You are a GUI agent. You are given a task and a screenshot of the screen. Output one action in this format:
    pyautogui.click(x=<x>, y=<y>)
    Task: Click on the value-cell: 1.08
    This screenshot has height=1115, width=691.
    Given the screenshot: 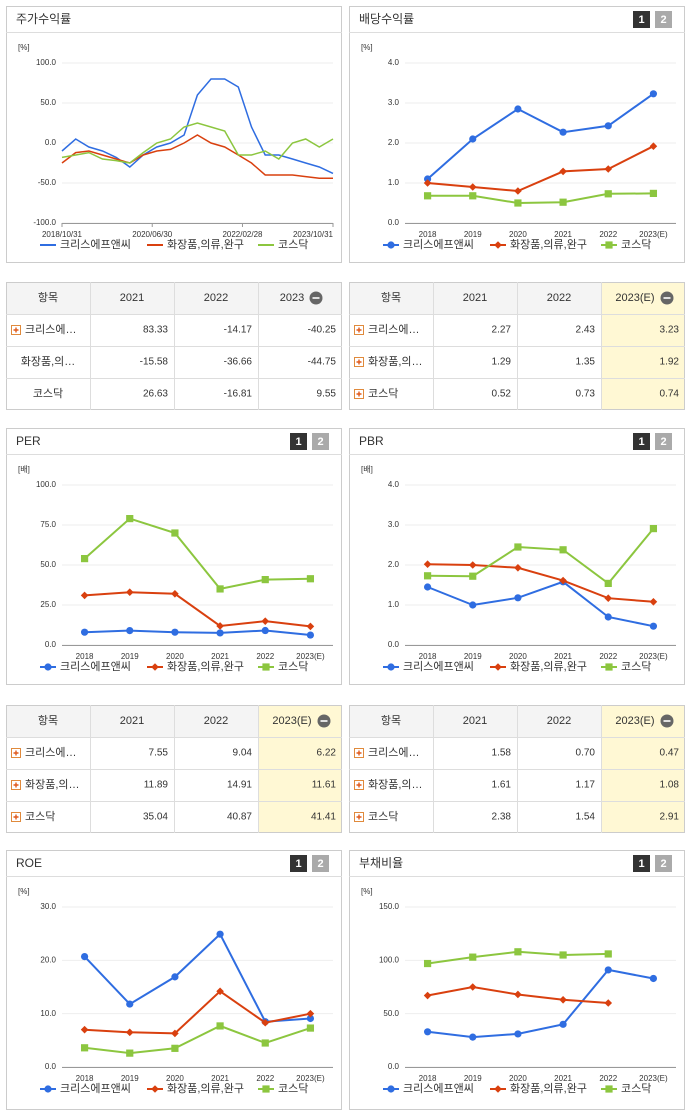 What is the action you would take?
    pyautogui.click(x=670, y=785)
    